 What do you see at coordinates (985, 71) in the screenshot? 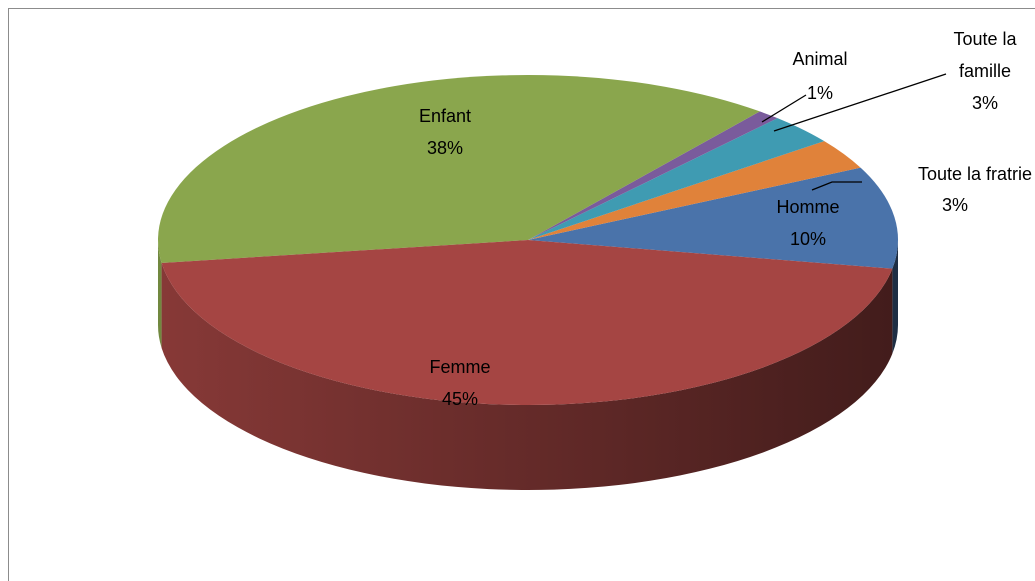
I see `label-line: famille` at bounding box center [985, 71].